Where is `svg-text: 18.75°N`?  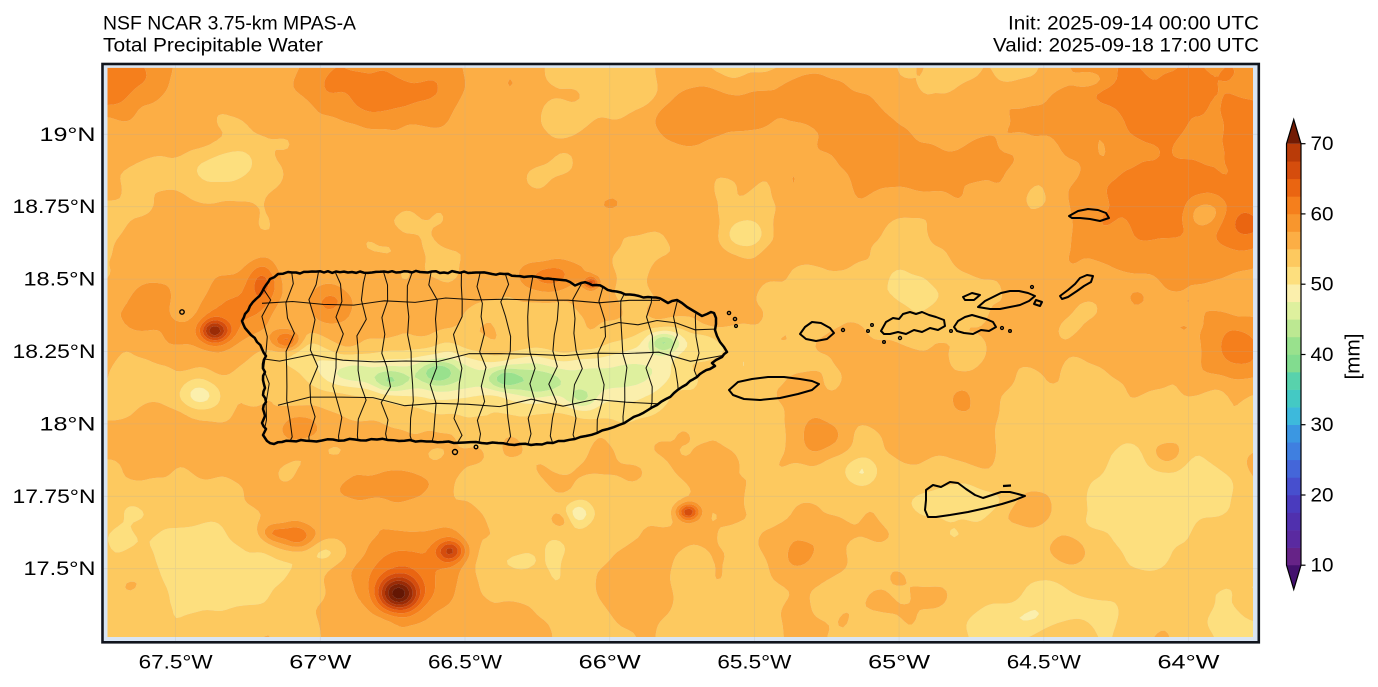 svg-text: 18.75°N is located at coordinates (54, 207).